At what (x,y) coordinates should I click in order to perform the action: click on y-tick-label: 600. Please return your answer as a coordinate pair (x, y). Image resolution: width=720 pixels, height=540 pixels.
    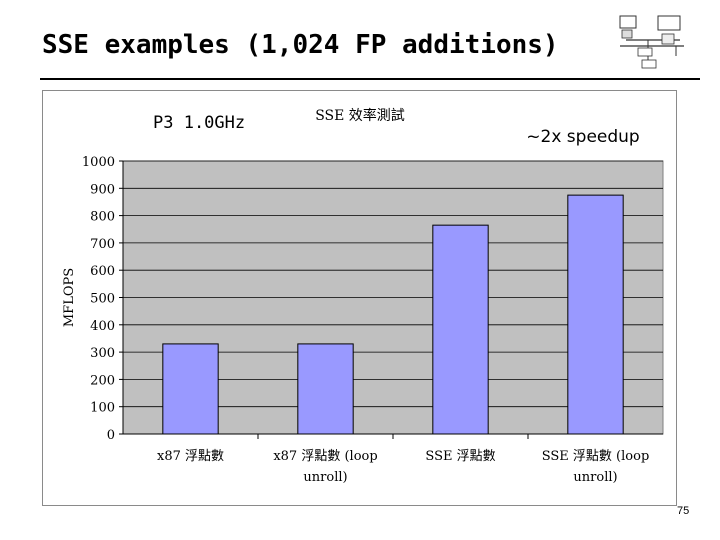
    Looking at the image, I should click on (102, 271).